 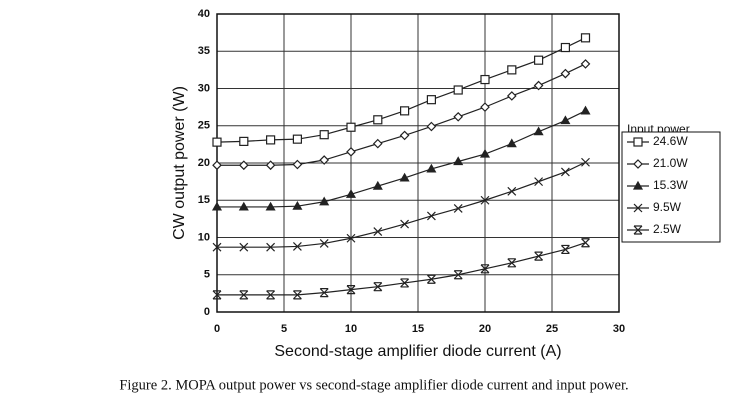 I want to click on x-tick-label: 5, so click(x=284, y=329).